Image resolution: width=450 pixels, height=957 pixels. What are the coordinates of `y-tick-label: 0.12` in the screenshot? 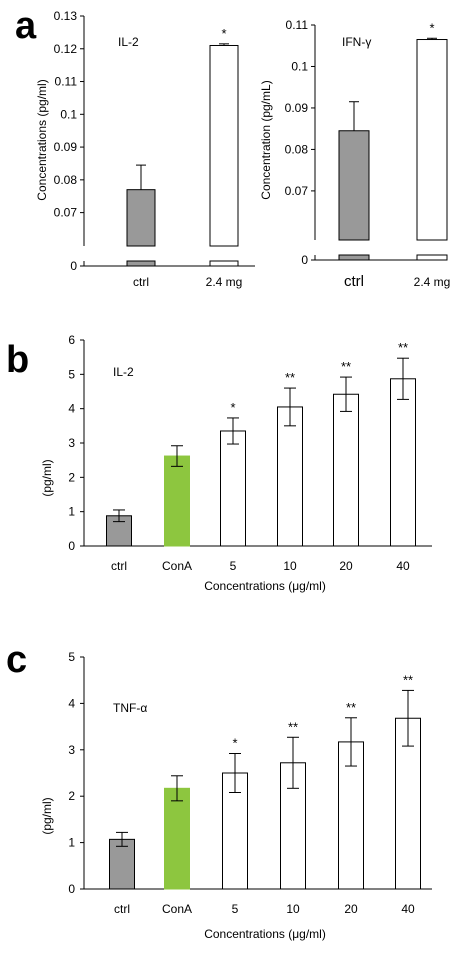 It's located at (66, 49).